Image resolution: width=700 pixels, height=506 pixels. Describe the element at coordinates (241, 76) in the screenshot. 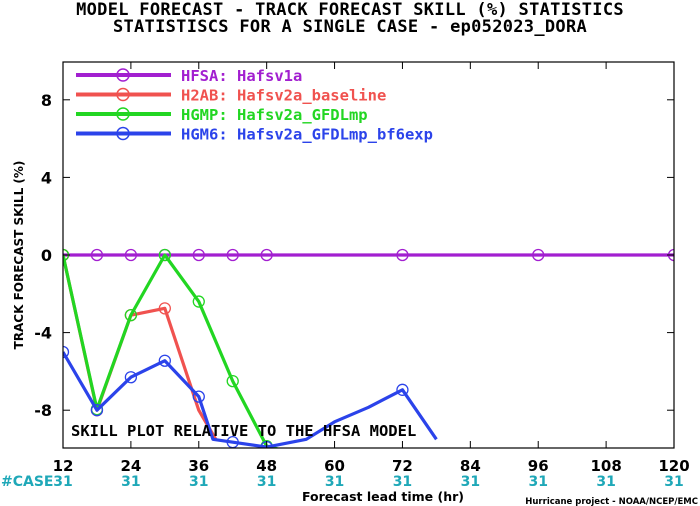

I see `legend-label-1: HFSA: Hafsv1a` at that location.